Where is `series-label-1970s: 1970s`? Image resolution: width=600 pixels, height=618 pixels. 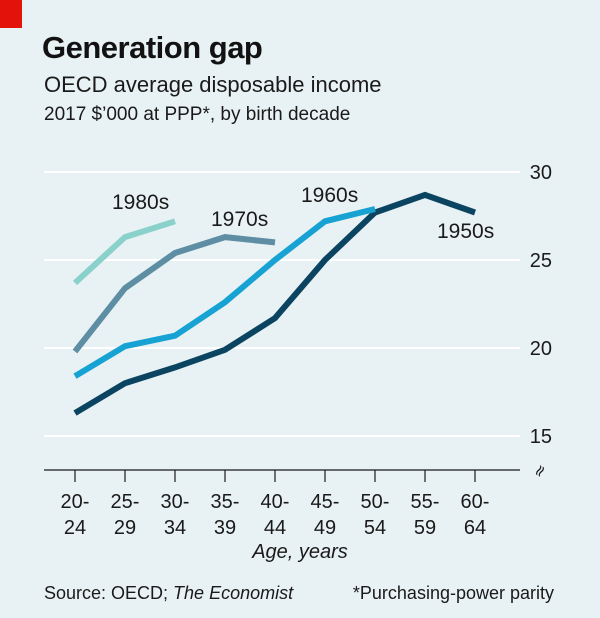 series-label-1970s: 1970s is located at coordinates (239, 219).